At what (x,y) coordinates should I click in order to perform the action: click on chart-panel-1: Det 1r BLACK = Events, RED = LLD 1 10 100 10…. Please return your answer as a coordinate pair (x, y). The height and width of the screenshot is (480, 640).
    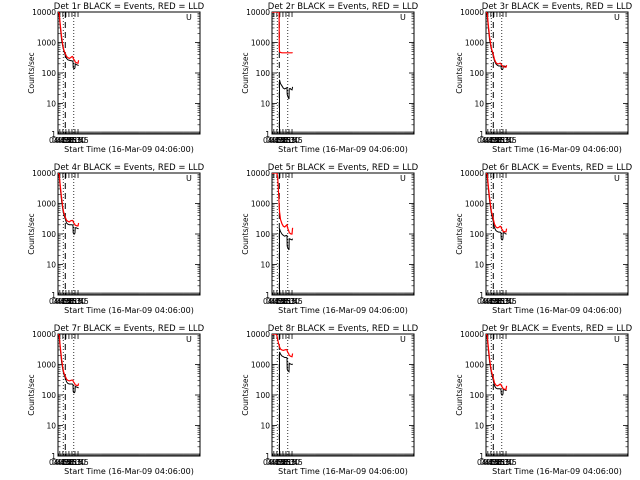
    Looking at the image, I should click on (116, 78).